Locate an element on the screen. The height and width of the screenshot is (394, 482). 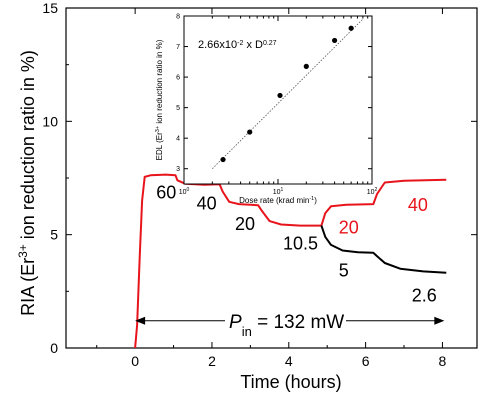
inset-y-label-pre: EDL (Er is located at coordinates (159, 146).